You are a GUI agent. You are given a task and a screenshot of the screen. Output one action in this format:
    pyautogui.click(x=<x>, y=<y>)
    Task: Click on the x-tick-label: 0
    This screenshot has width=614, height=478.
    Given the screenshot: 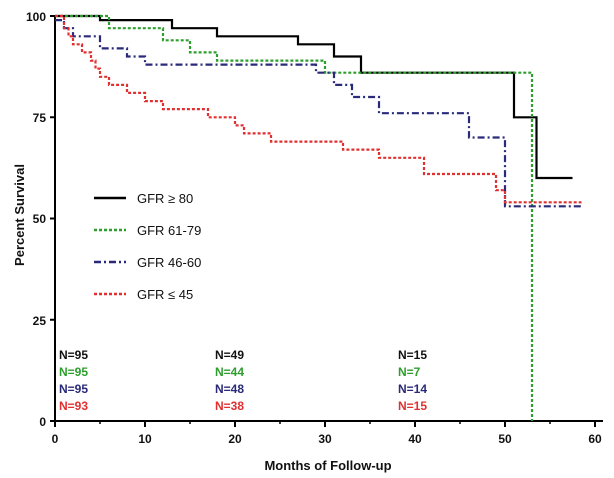 What is the action you would take?
    pyautogui.click(x=55, y=439)
    